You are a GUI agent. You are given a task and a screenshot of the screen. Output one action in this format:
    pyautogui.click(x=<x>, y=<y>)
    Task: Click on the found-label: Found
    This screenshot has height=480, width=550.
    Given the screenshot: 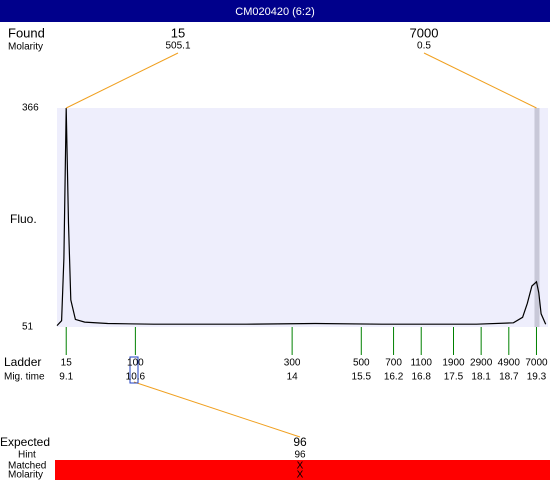 What is the action you would take?
    pyautogui.click(x=26, y=32)
    